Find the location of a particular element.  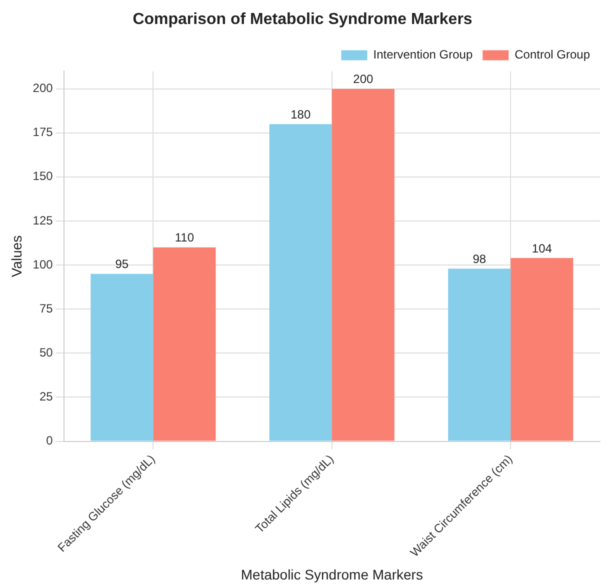

data-label: 110 is located at coordinates (184, 237).